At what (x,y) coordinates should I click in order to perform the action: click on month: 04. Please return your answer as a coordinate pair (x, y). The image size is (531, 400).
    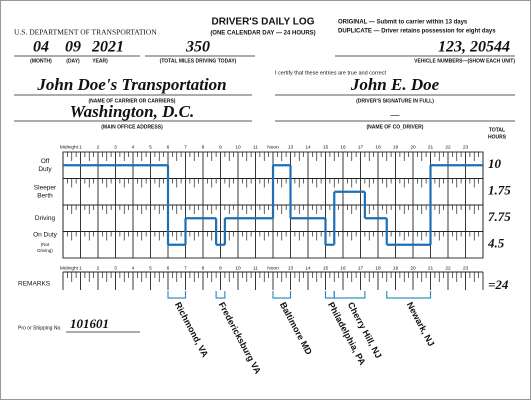
    Looking at the image, I should click on (41, 47).